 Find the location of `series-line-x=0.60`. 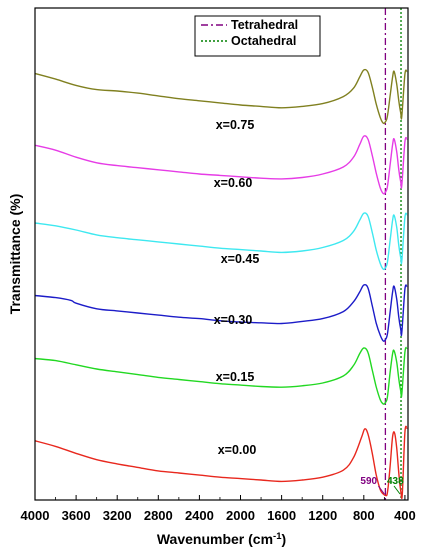

series-line-x=0.60 is located at coordinates (221, 165).